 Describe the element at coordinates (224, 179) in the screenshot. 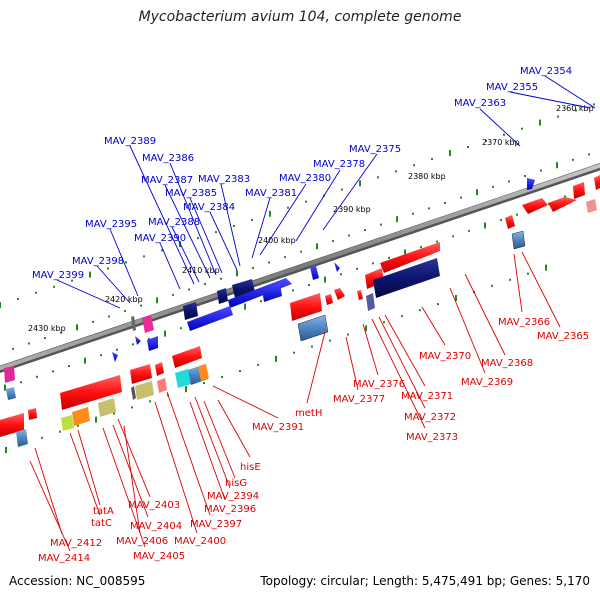

I see `gene-label-mav-2383: MAV_2383` at that location.